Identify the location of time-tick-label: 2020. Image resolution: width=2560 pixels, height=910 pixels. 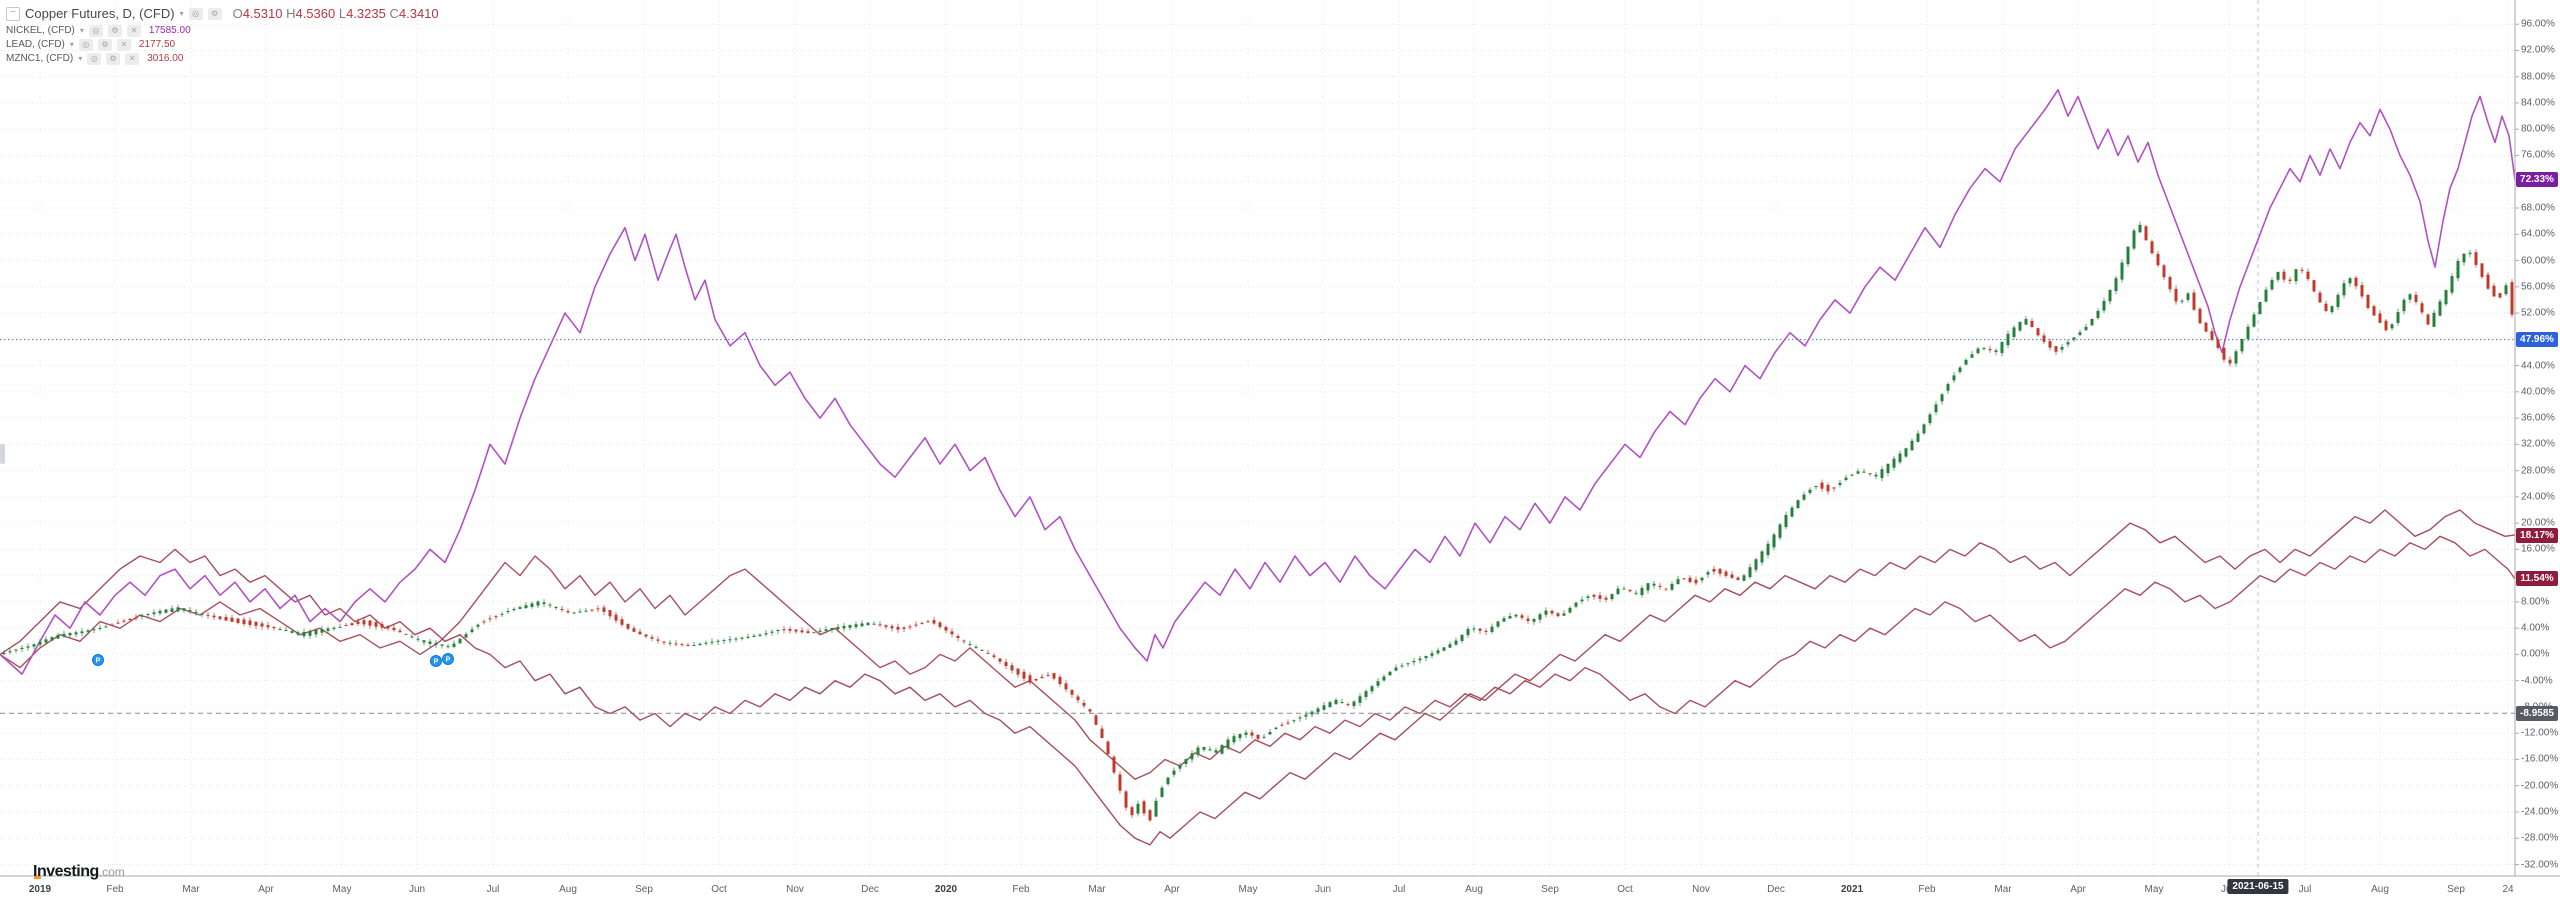
(946, 889).